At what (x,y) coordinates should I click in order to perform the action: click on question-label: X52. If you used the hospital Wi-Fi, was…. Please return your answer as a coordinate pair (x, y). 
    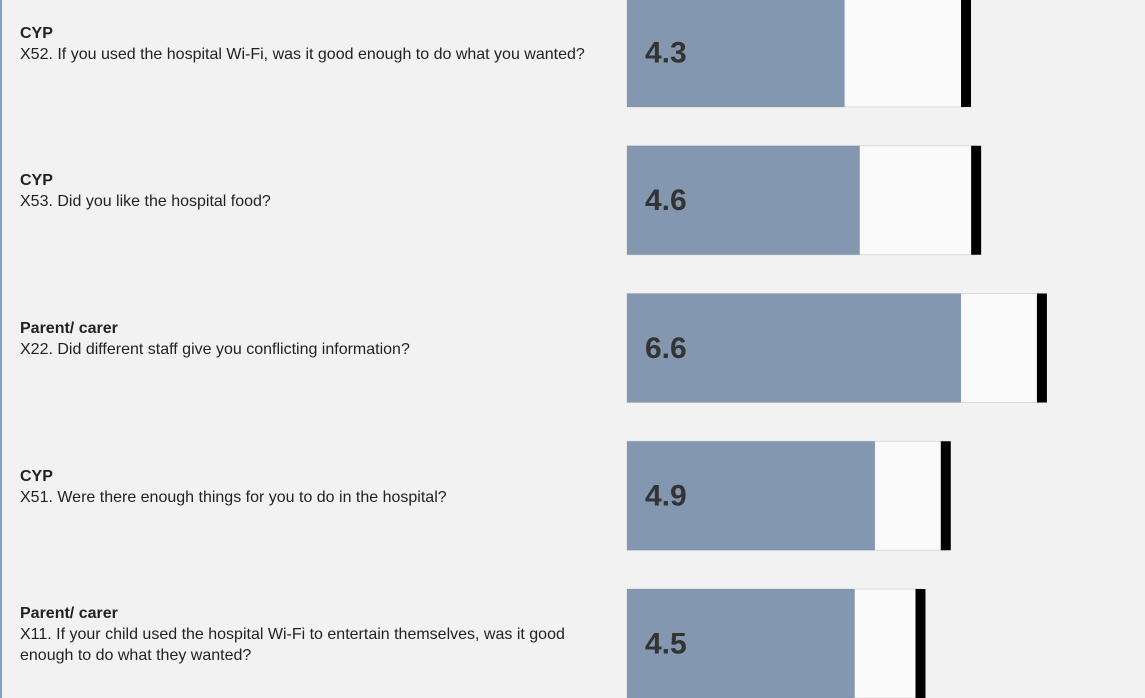
    Looking at the image, I should click on (302, 54).